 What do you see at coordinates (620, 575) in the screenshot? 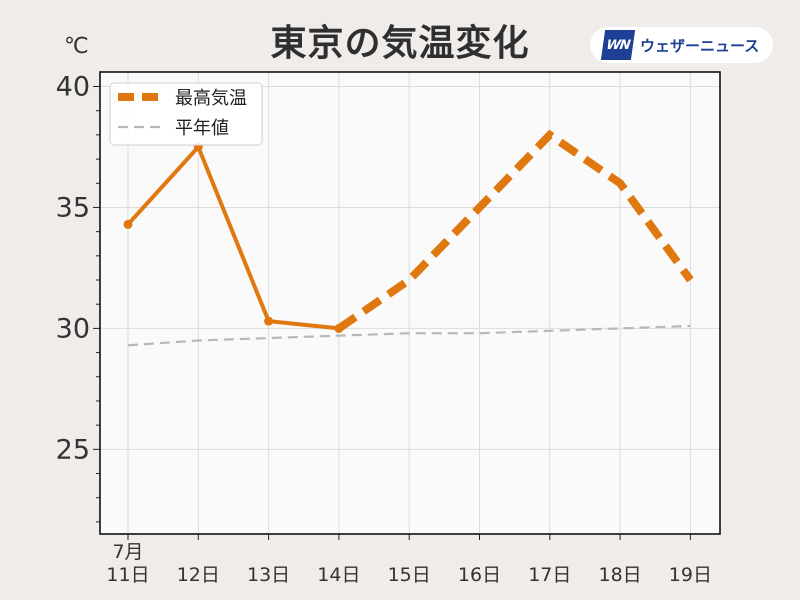
I see `x-tick-label: 18日` at bounding box center [620, 575].